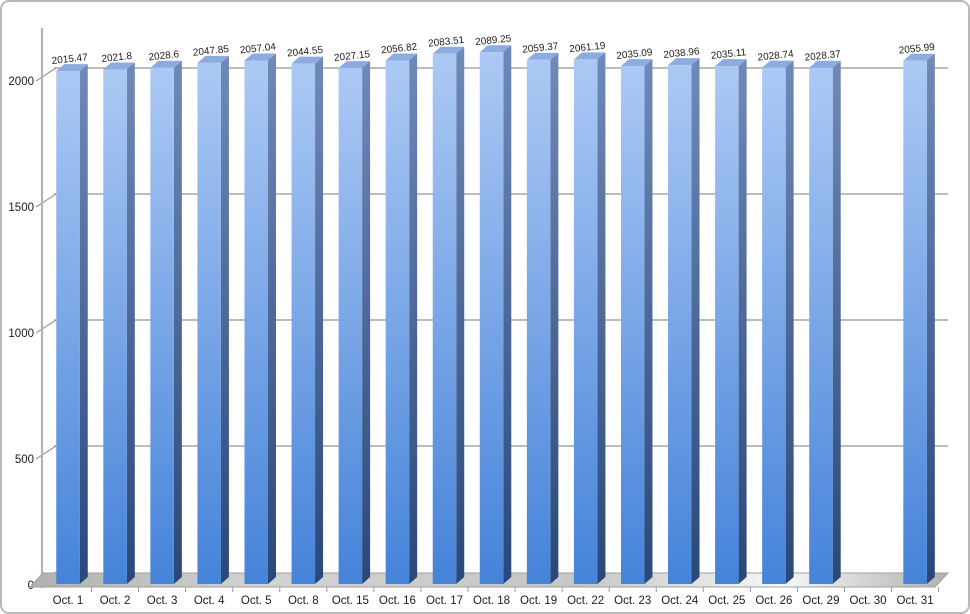  I want to click on value-label: 2035.11, so click(728, 54).